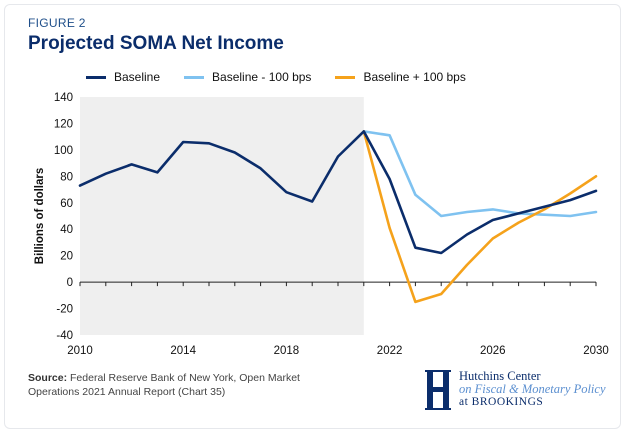 Image resolution: width=627 pixels, height=433 pixels. Describe the element at coordinates (70, 283) in the screenshot. I see `y-tick-label: 0` at that location.